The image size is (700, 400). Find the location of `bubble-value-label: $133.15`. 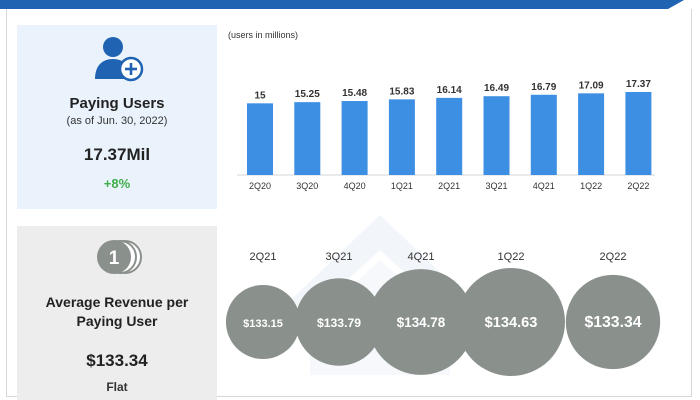

bubble-value-label: $133.15 is located at coordinates (263, 324).